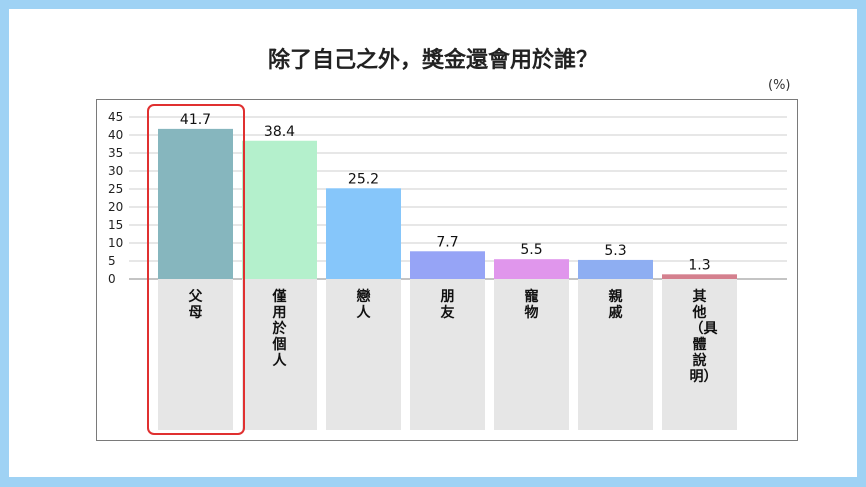 Image resolution: width=866 pixels, height=487 pixels. Describe the element at coordinates (615, 251) in the screenshot. I see `value-label: 5.3` at that location.